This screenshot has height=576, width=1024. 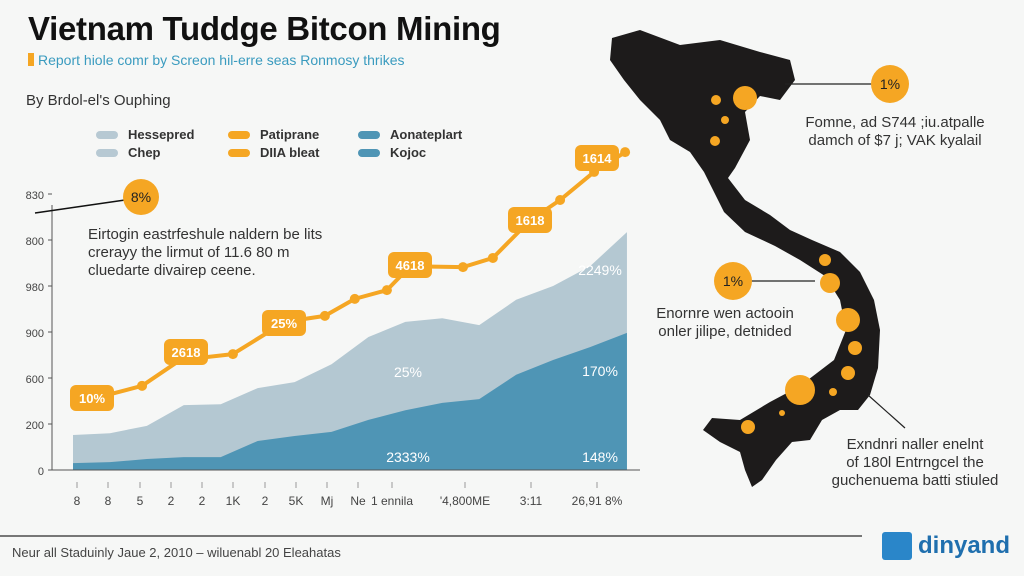 What do you see at coordinates (600, 457) in the screenshot?
I see `area-data-label: 148%` at bounding box center [600, 457].